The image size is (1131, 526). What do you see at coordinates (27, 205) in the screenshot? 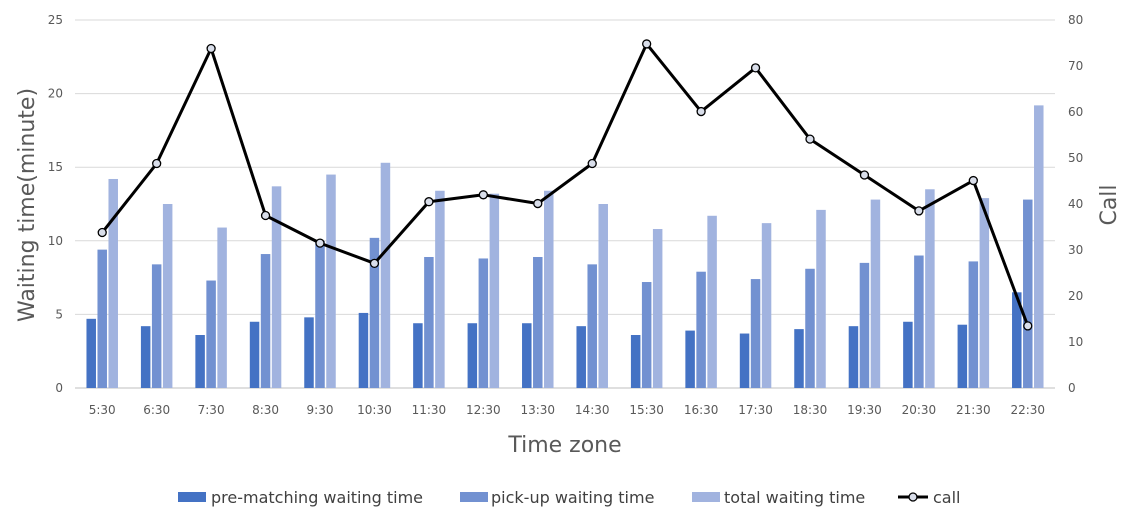
I see `y-axis-title: Waiting time(minute)` at bounding box center [27, 205].